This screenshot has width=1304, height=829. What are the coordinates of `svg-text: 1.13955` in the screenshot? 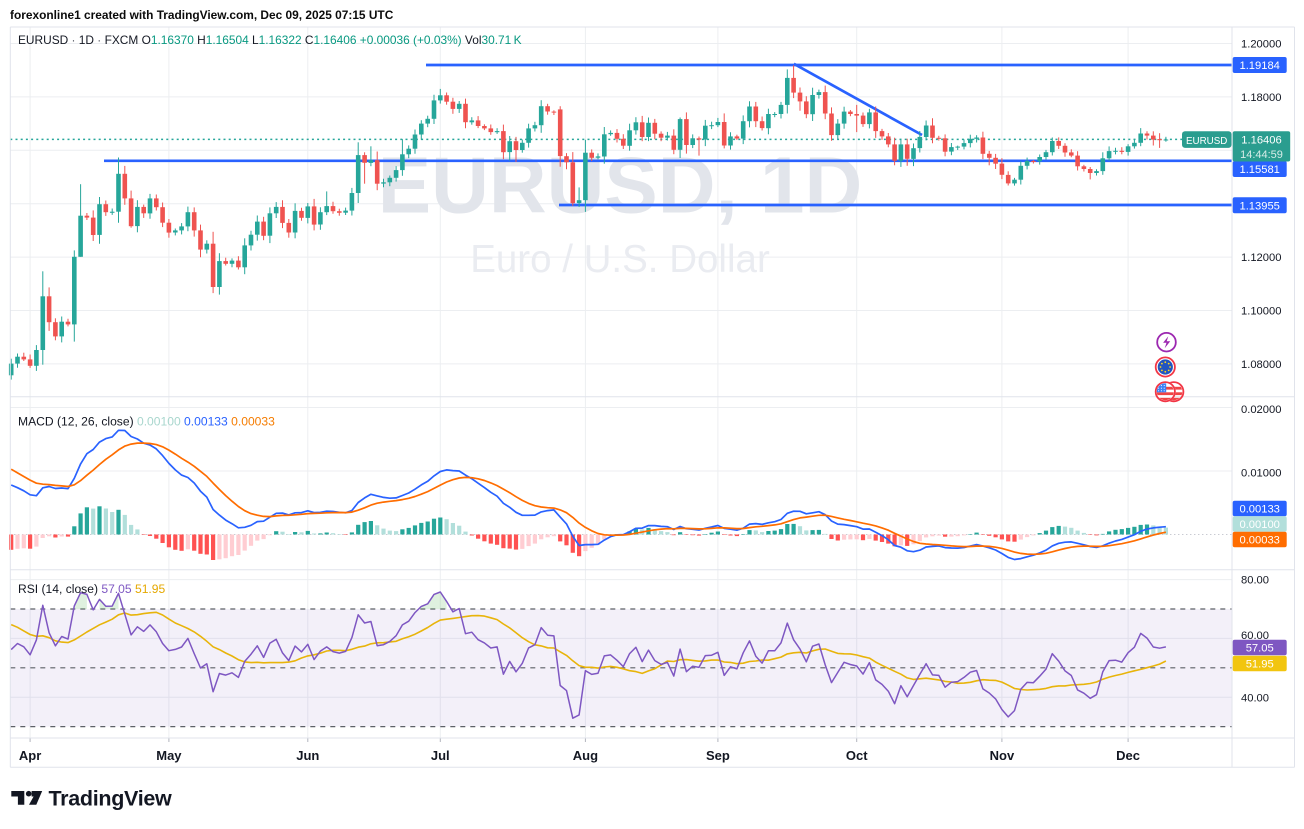 It's located at (1259, 206).